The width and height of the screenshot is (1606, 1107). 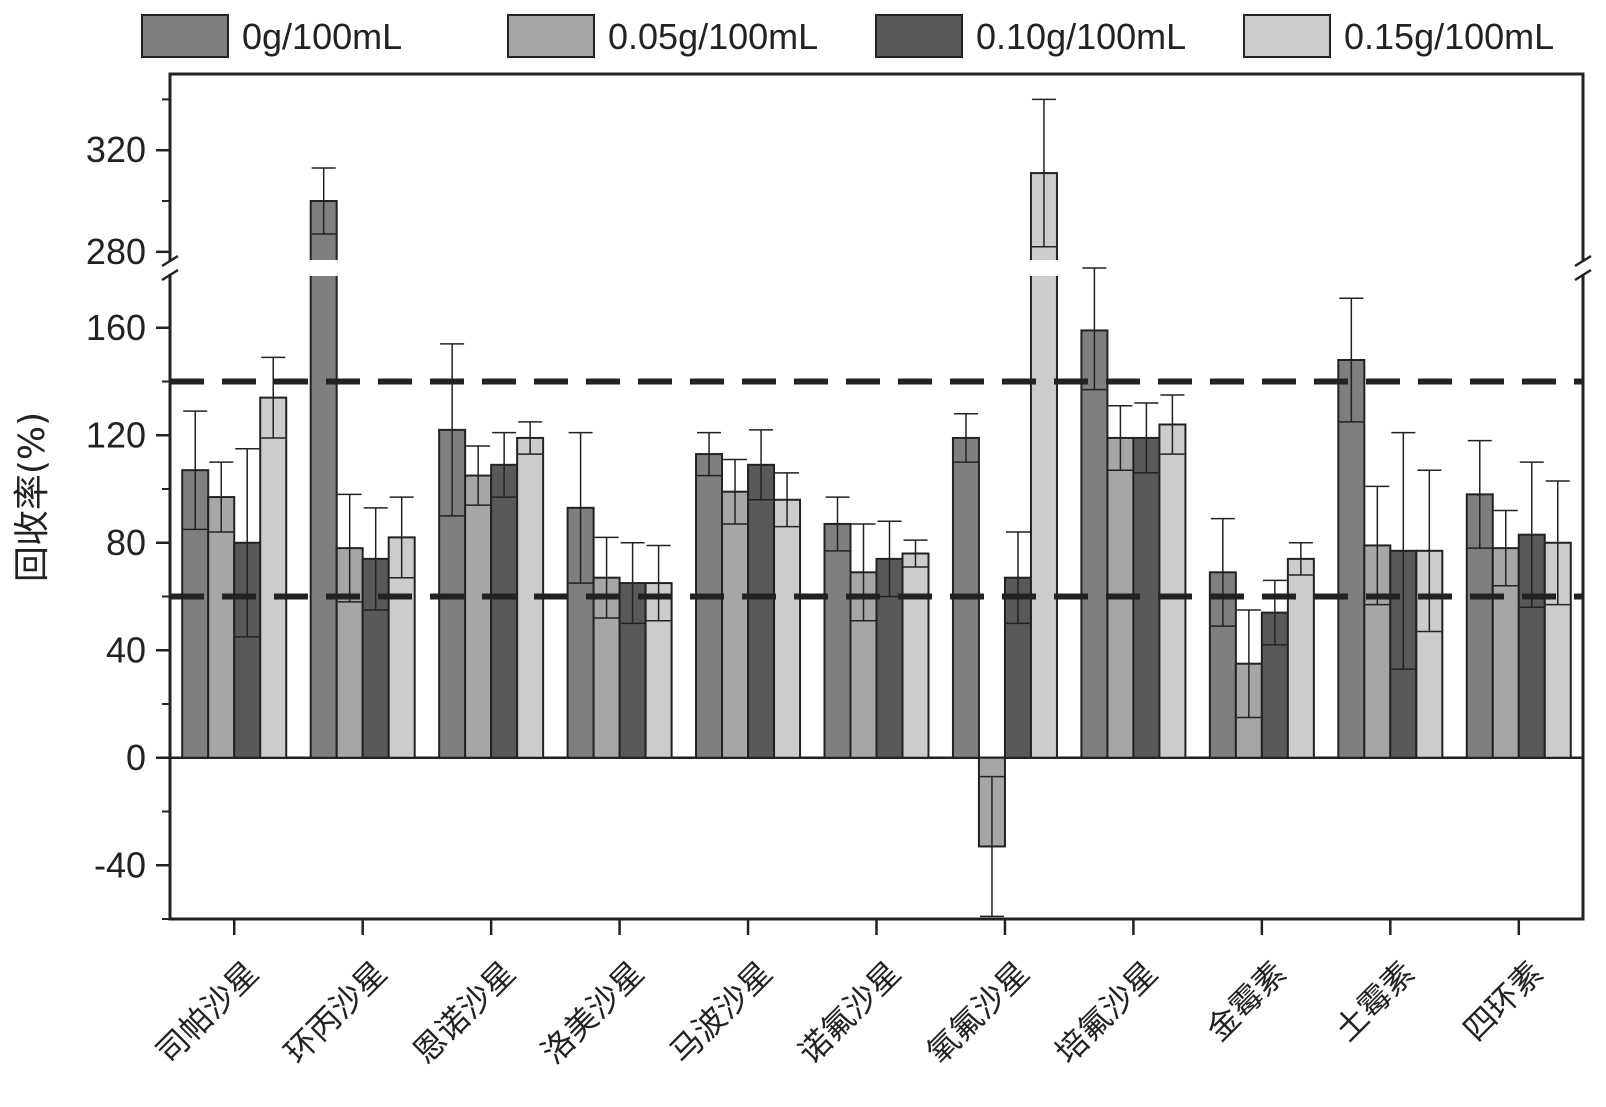 I want to click on x-tick-label: 诺氟沙星, so click(x=849, y=1012).